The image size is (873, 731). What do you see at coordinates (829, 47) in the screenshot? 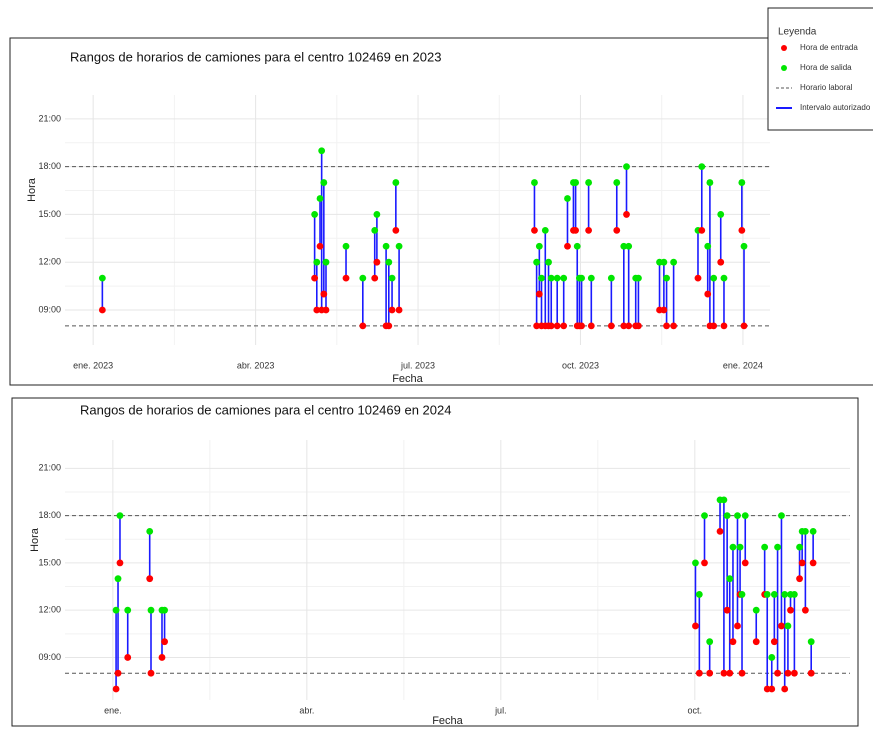
I see `legend-label: Hora de entrada` at bounding box center [829, 47].